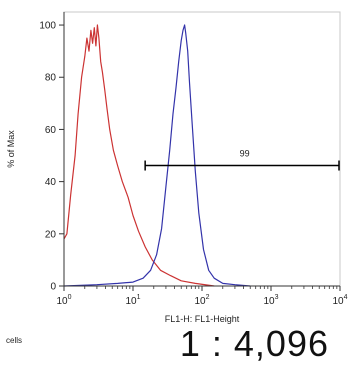 Image resolution: width=351 pixels, height=374 pixels. I want to click on x-tick-label: 10², so click(201, 300).